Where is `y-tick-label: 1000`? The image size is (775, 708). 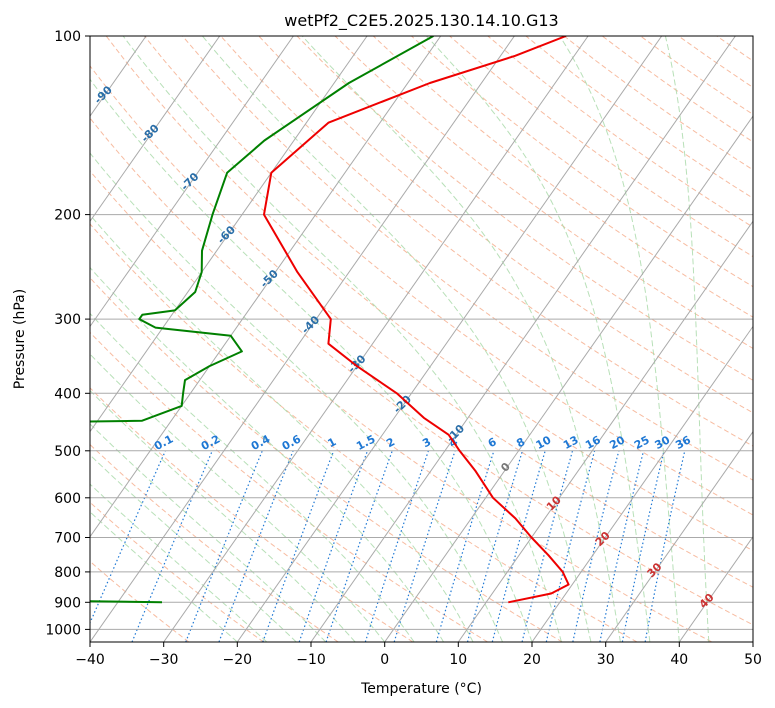 y-tick-label: 1000 is located at coordinates (63, 630).